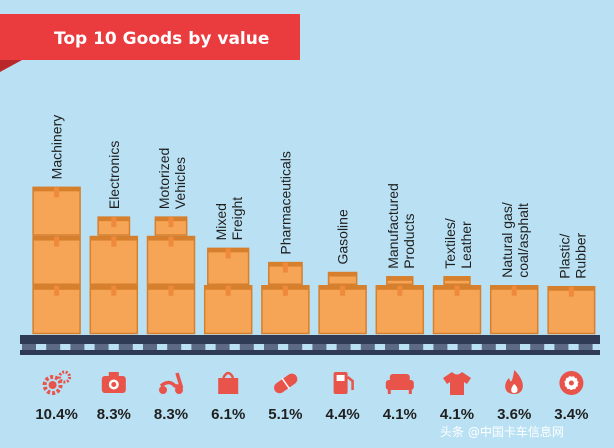 Image resolution: width=614 pixels, height=448 pixels. I want to click on category-label-9: Natural gas/coal/asphalt, so click(515, 240).